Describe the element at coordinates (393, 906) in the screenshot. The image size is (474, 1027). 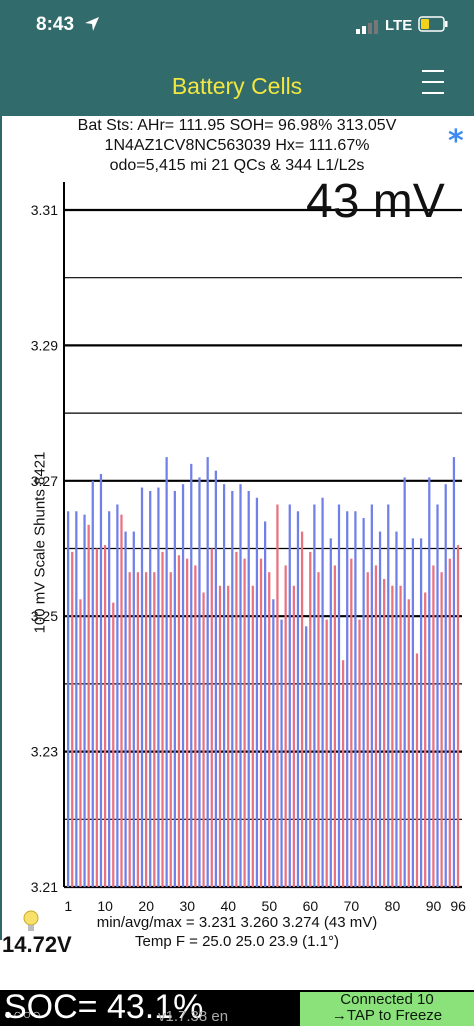
I see `x-tick-label: 80` at that location.